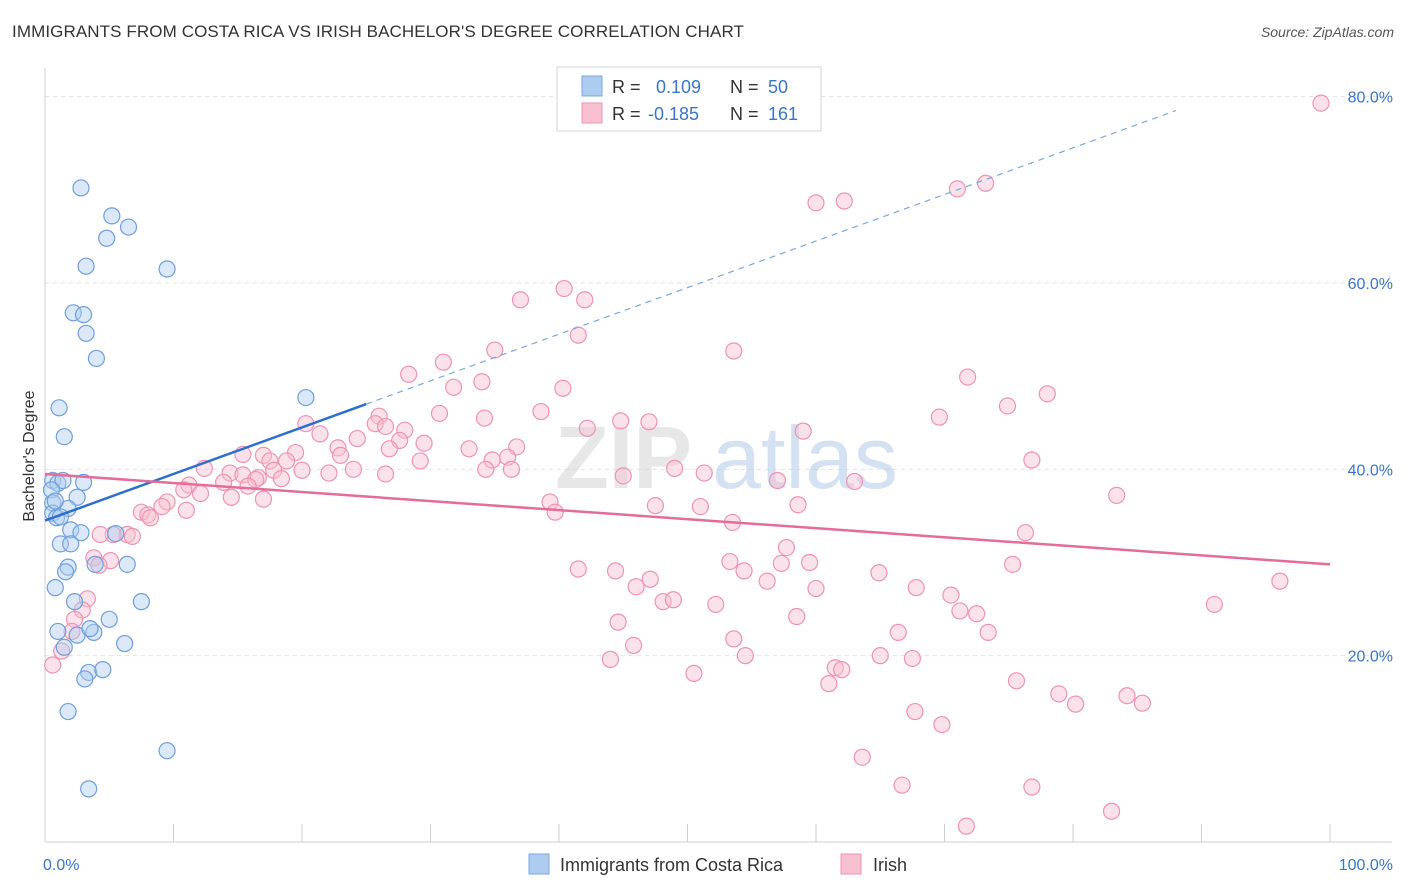  Describe the element at coordinates (592, 113) in the screenshot. I see `legend-swatch-irish` at that location.